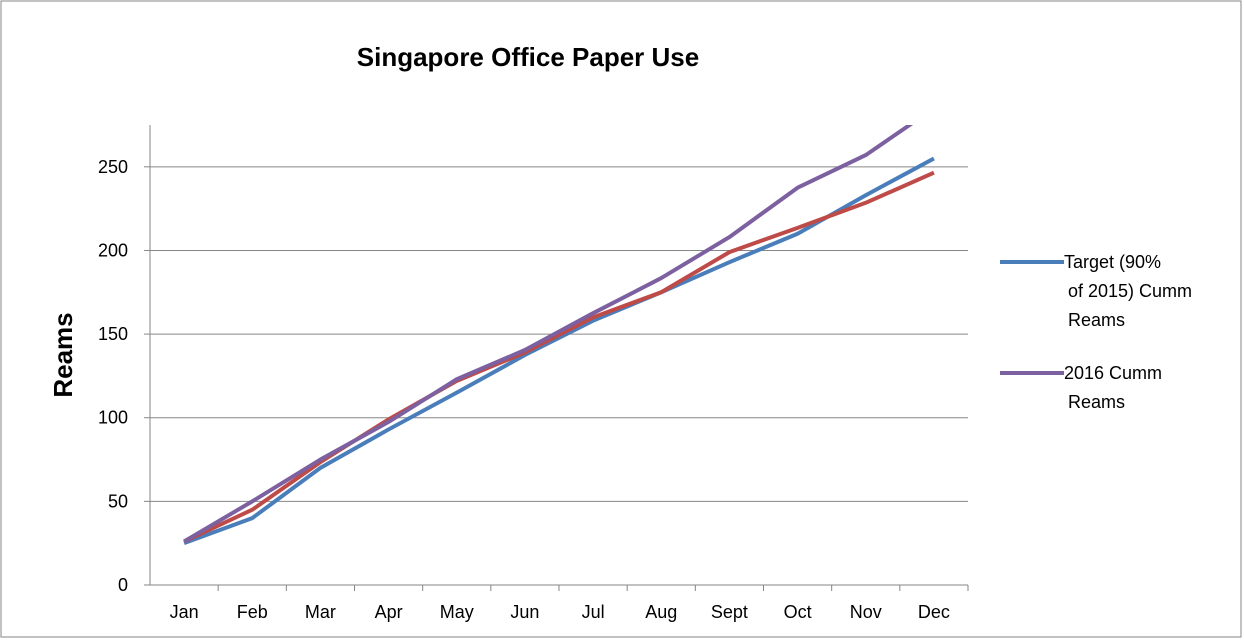  I want to click on y-tick-label: 200, so click(113, 250).